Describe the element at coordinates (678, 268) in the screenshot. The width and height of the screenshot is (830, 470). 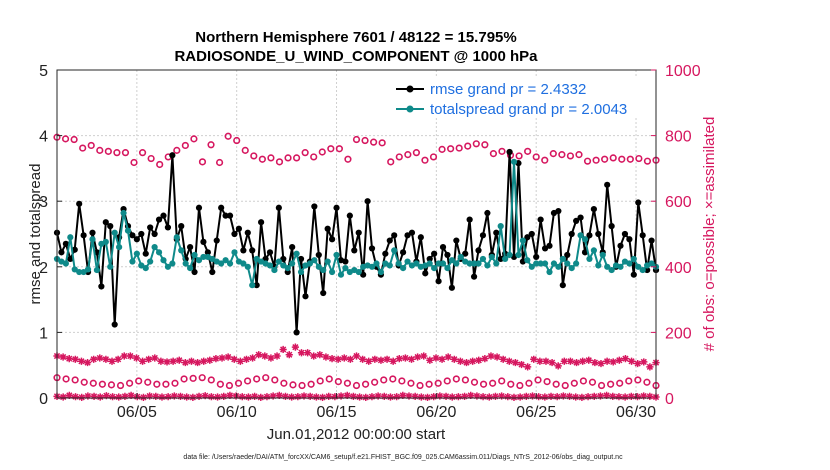
I see `y-tick-label-right: 400` at that location.